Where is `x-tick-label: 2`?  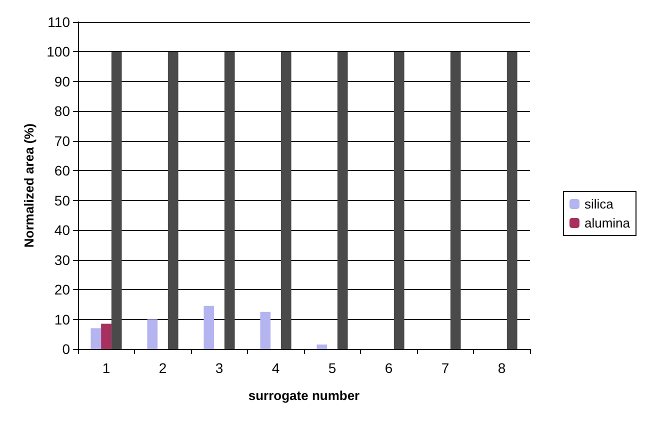 x-tick-label: 2 is located at coordinates (162, 368).